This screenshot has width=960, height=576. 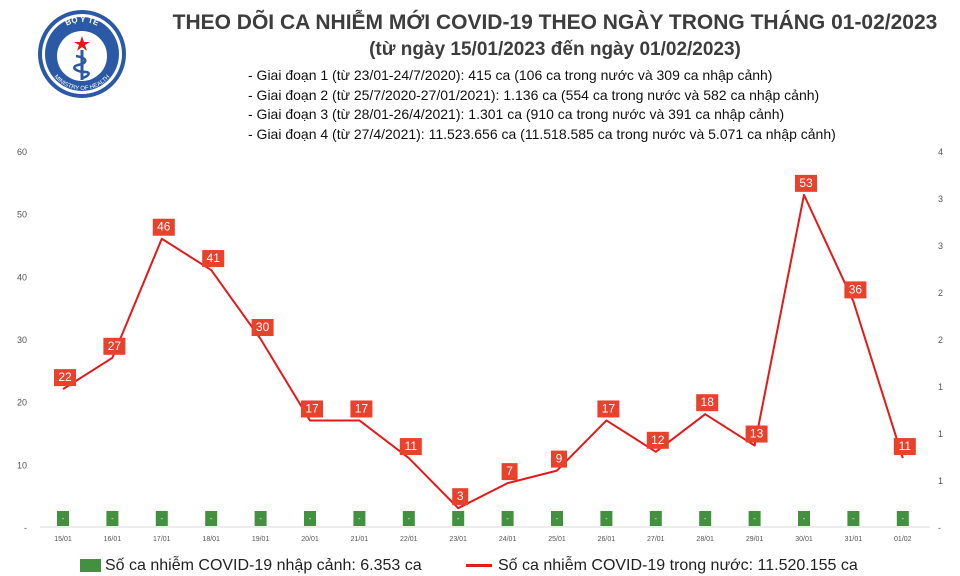 I want to click on y-left-tick-label: 10, so click(x=22, y=465).